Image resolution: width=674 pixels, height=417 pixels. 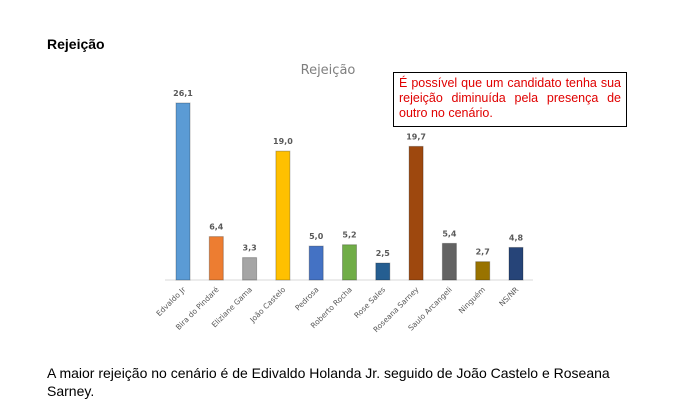 What do you see at coordinates (283, 141) in the screenshot?
I see `data-label: 19,0` at bounding box center [283, 141].